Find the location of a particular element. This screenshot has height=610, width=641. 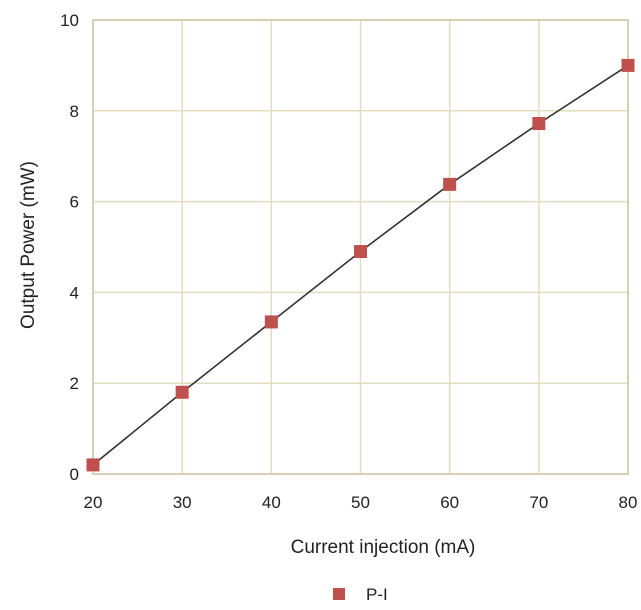

legend-label-p-i: P-I is located at coordinates (377, 594).